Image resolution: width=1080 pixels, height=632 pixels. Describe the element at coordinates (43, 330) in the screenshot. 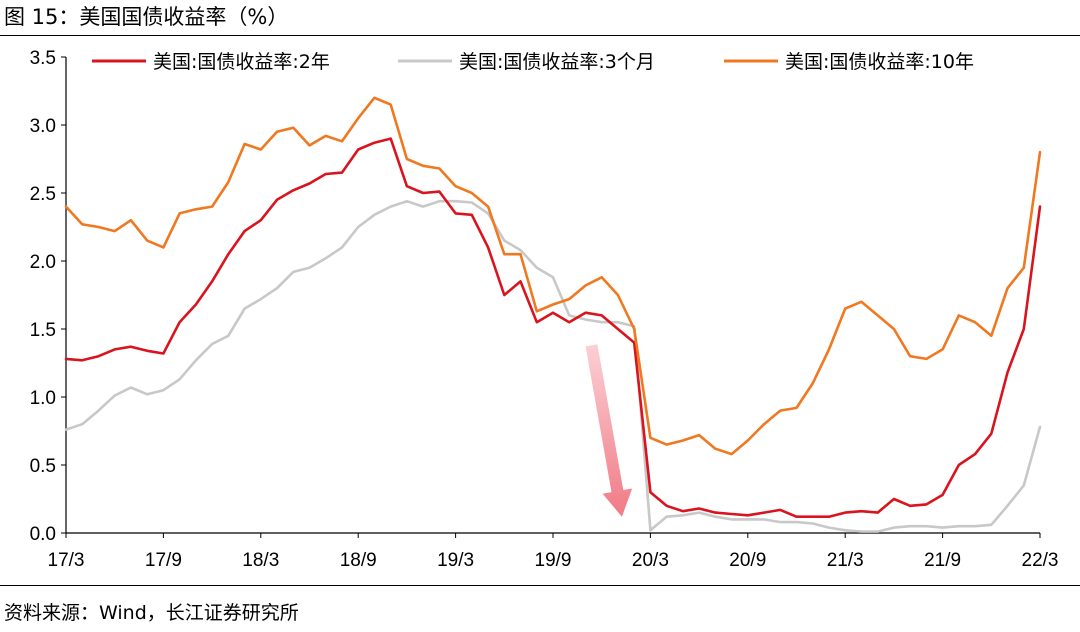

I see `y-tick-label: 1.5` at that location.